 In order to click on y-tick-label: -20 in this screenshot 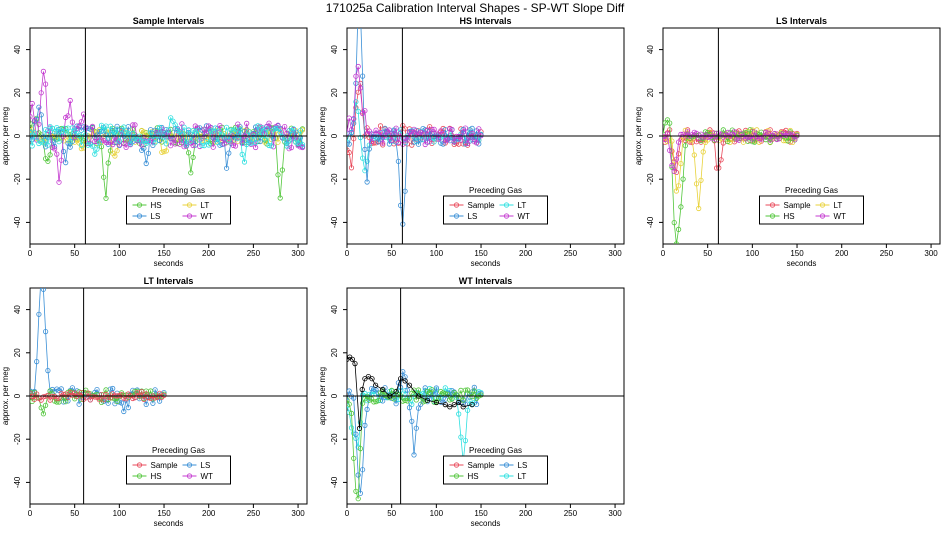, I will do `click(17, 179)`.